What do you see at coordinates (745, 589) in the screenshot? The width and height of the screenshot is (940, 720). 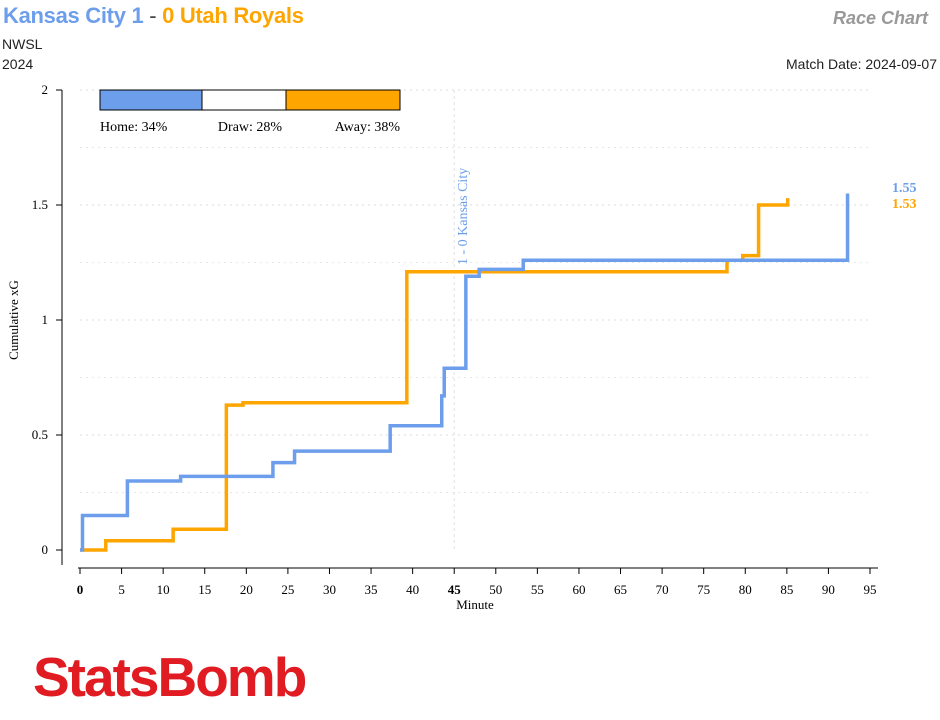 I see `x-tick-label: 80` at bounding box center [745, 589].